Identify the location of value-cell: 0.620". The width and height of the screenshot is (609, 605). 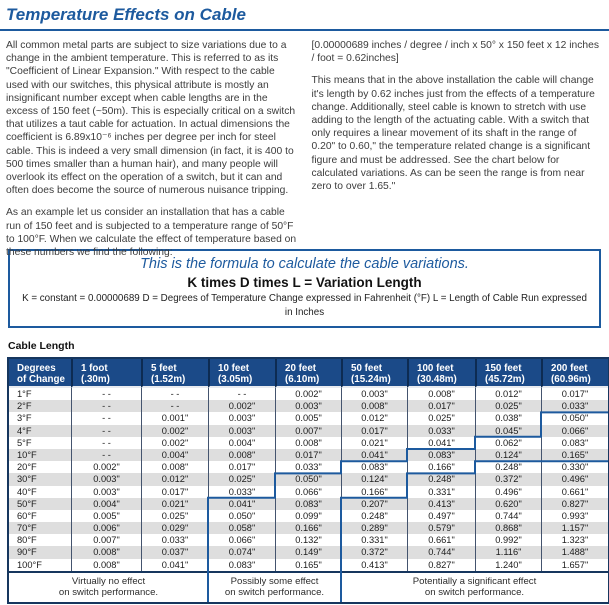
(508, 503).